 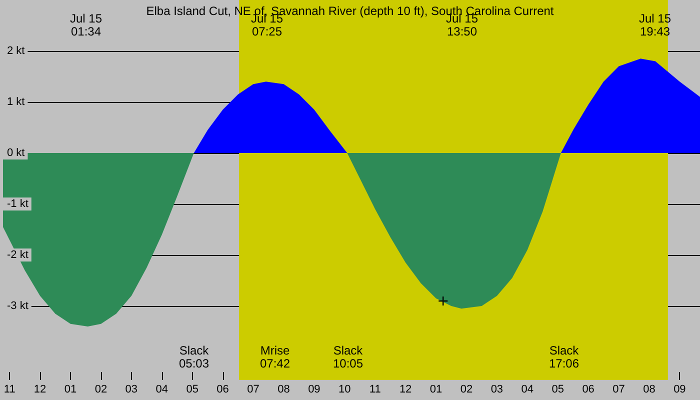 What do you see at coordinates (17, 306) in the screenshot?
I see `y-tick-label: -3 kt` at bounding box center [17, 306].